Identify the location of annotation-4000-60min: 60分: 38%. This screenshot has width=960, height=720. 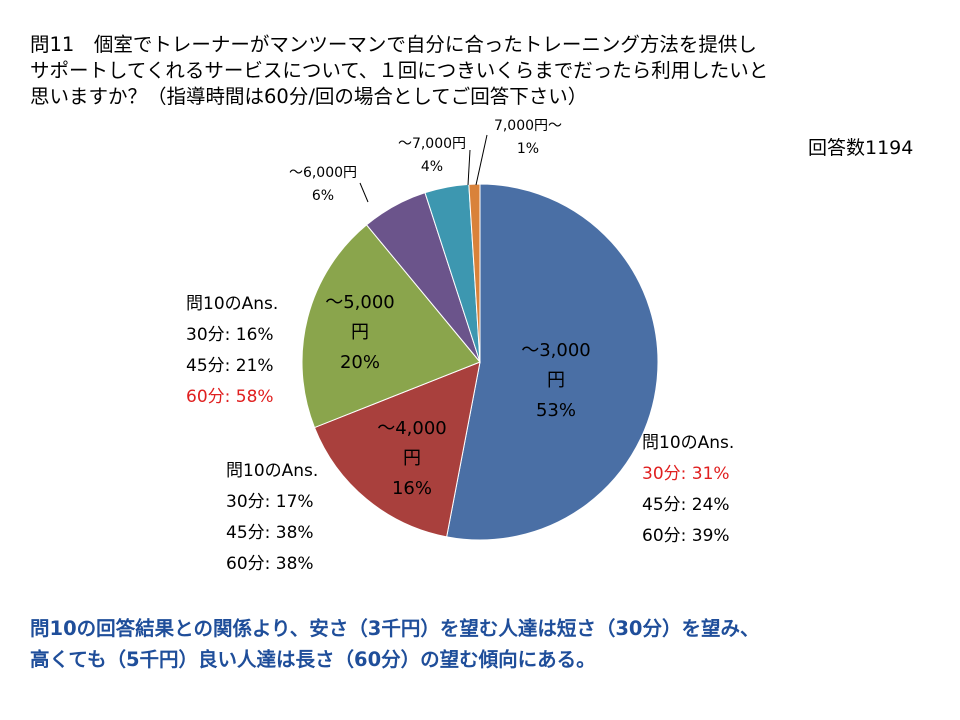
(270, 564).